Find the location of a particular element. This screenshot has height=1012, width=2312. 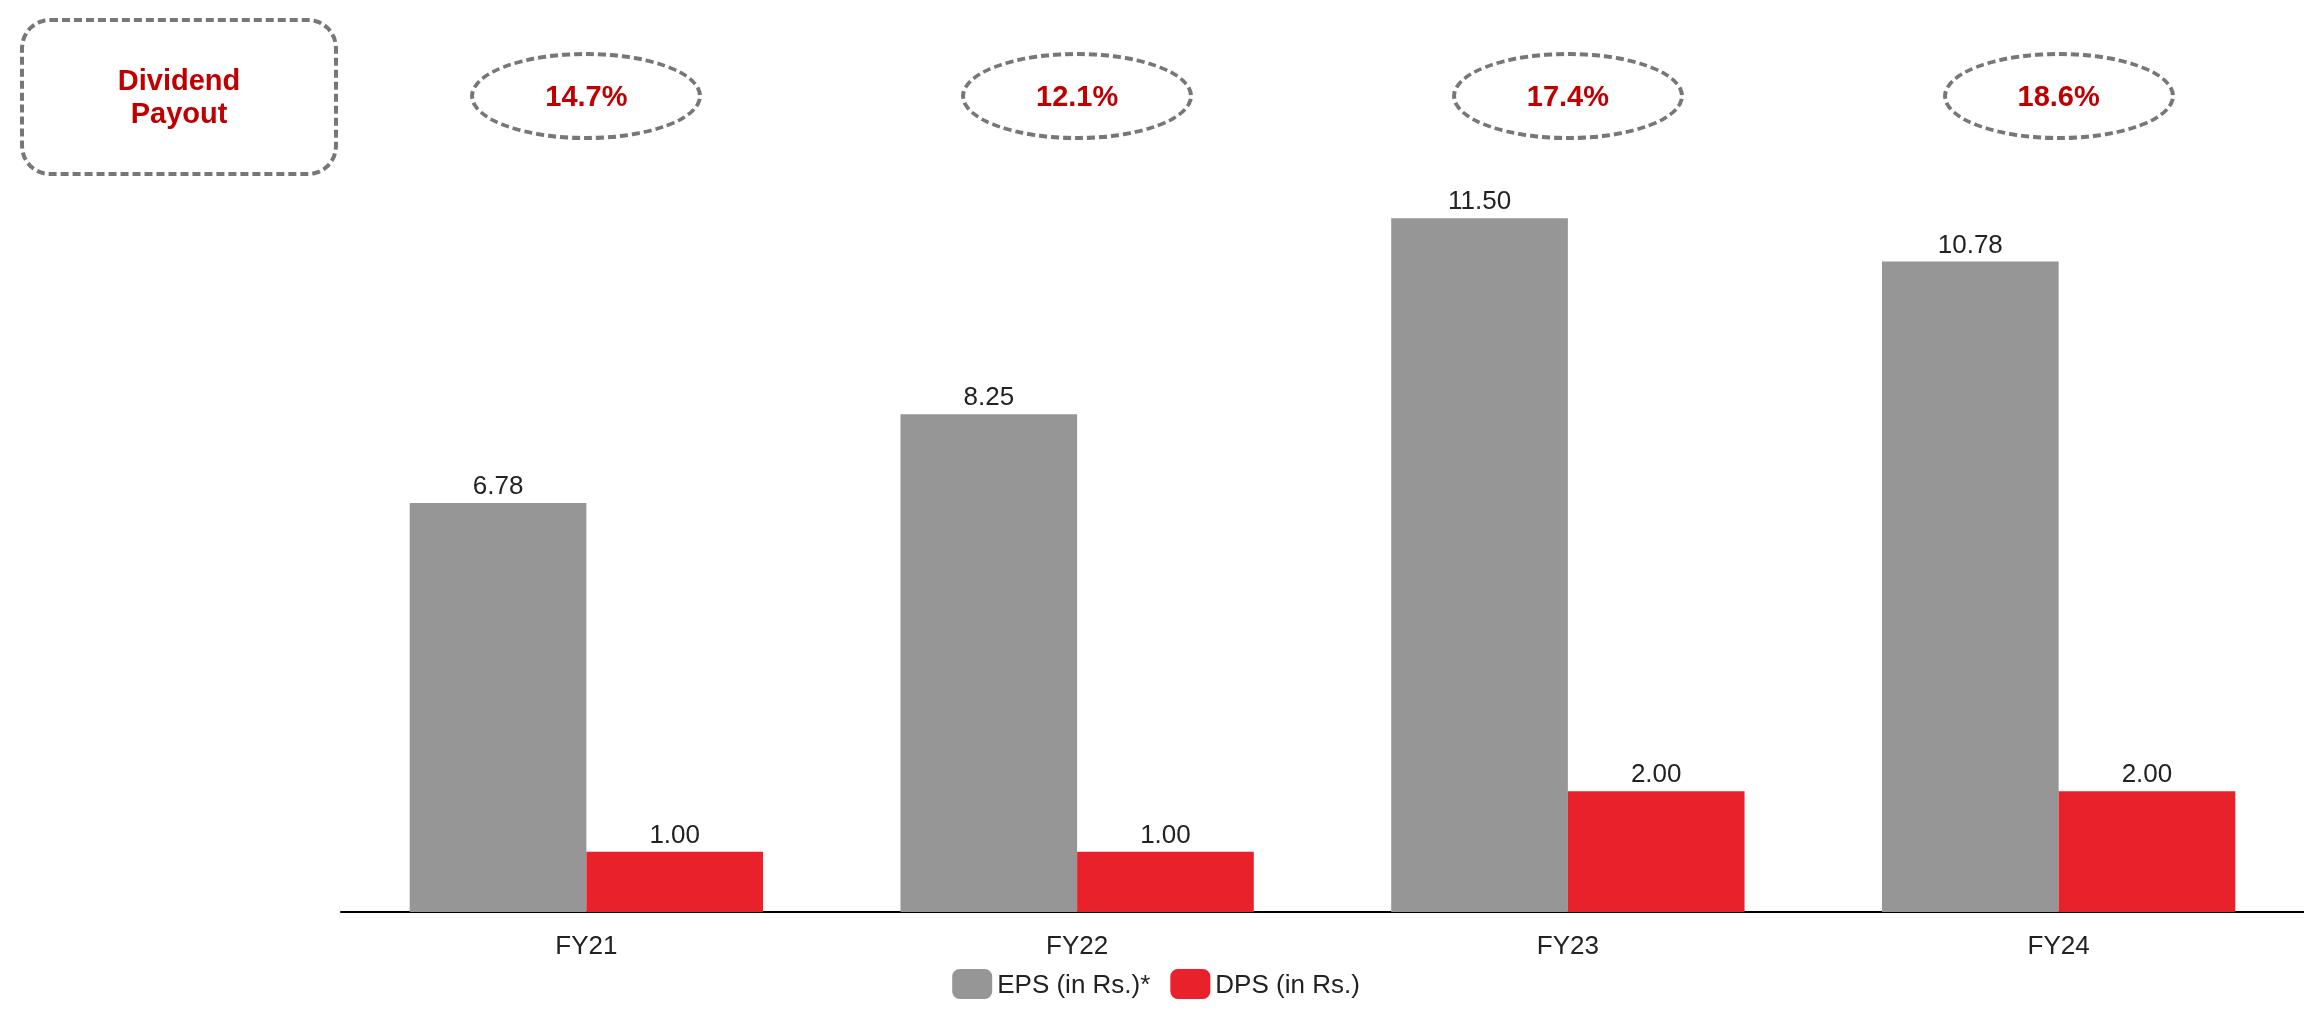

data-label: 10.78 is located at coordinates (1970, 243).